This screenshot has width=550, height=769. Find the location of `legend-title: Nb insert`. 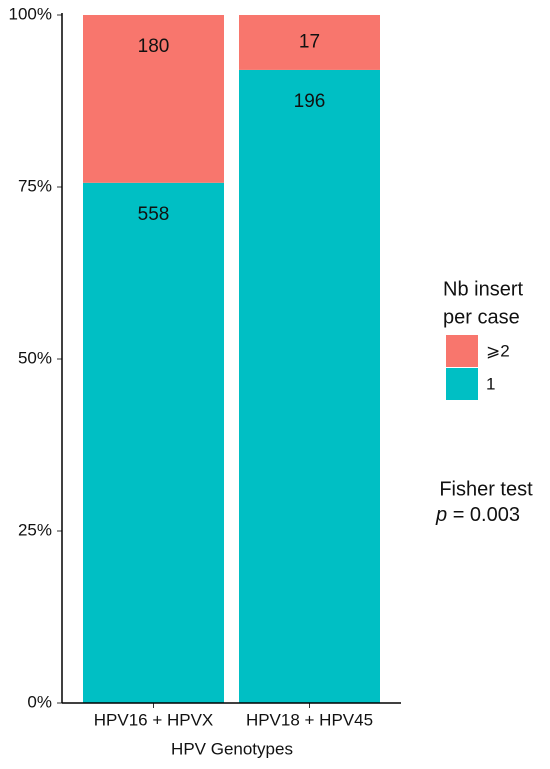

legend-title: Nb insert is located at coordinates (483, 289).